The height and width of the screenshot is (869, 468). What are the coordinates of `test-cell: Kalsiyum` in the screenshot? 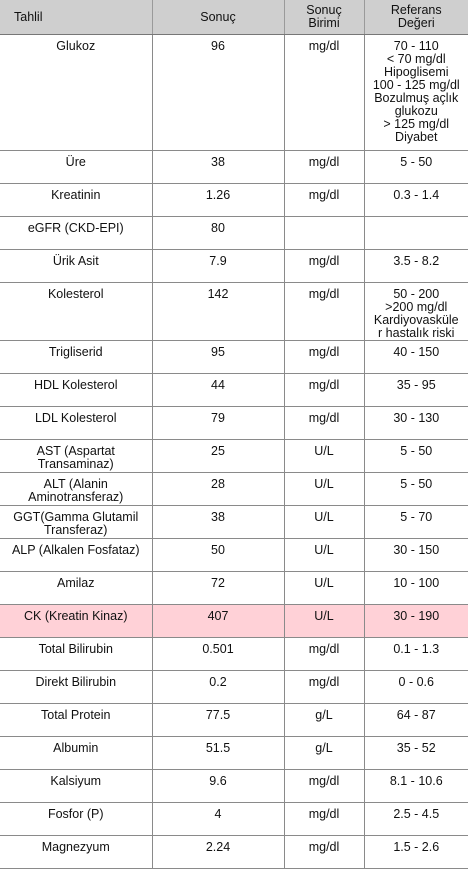 It's located at (76, 786).